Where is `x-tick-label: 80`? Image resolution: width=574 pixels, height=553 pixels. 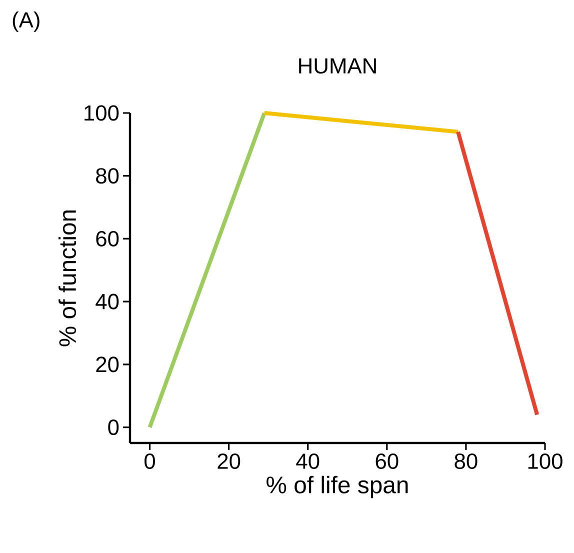 x-tick-label: 80 is located at coordinates (466, 461).